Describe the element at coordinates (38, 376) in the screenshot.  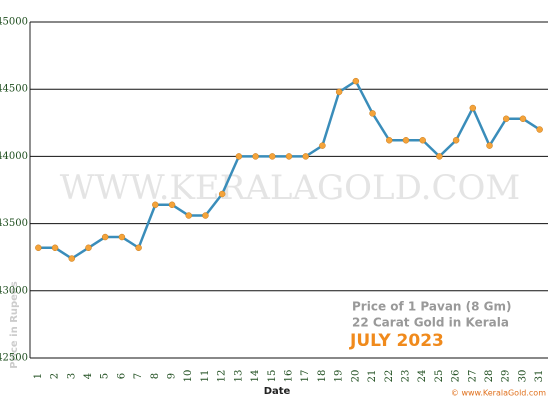
I see `x-tick-label: 1` at that location.